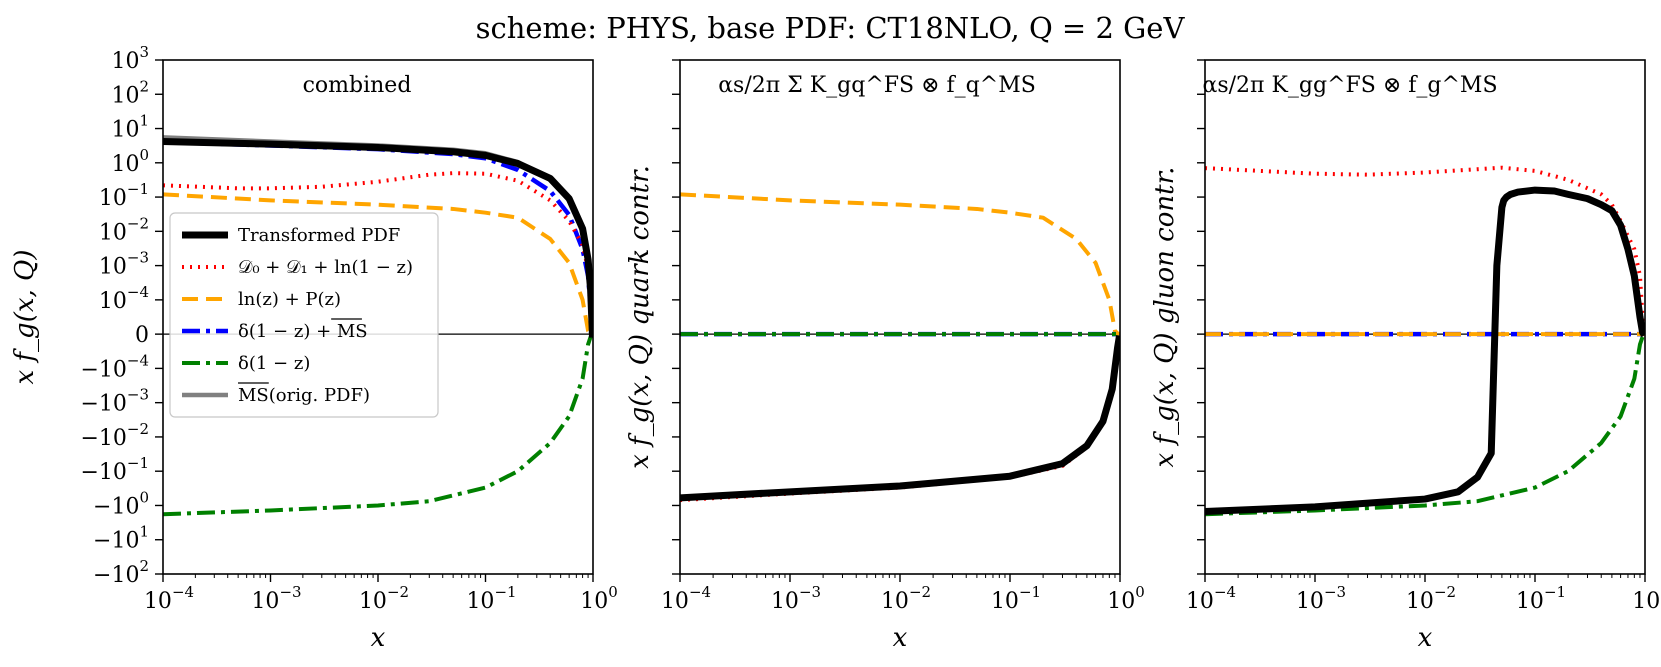 The height and width of the screenshot is (667, 1661). I want to click on y-tick-label: 10⁰, so click(130, 161).